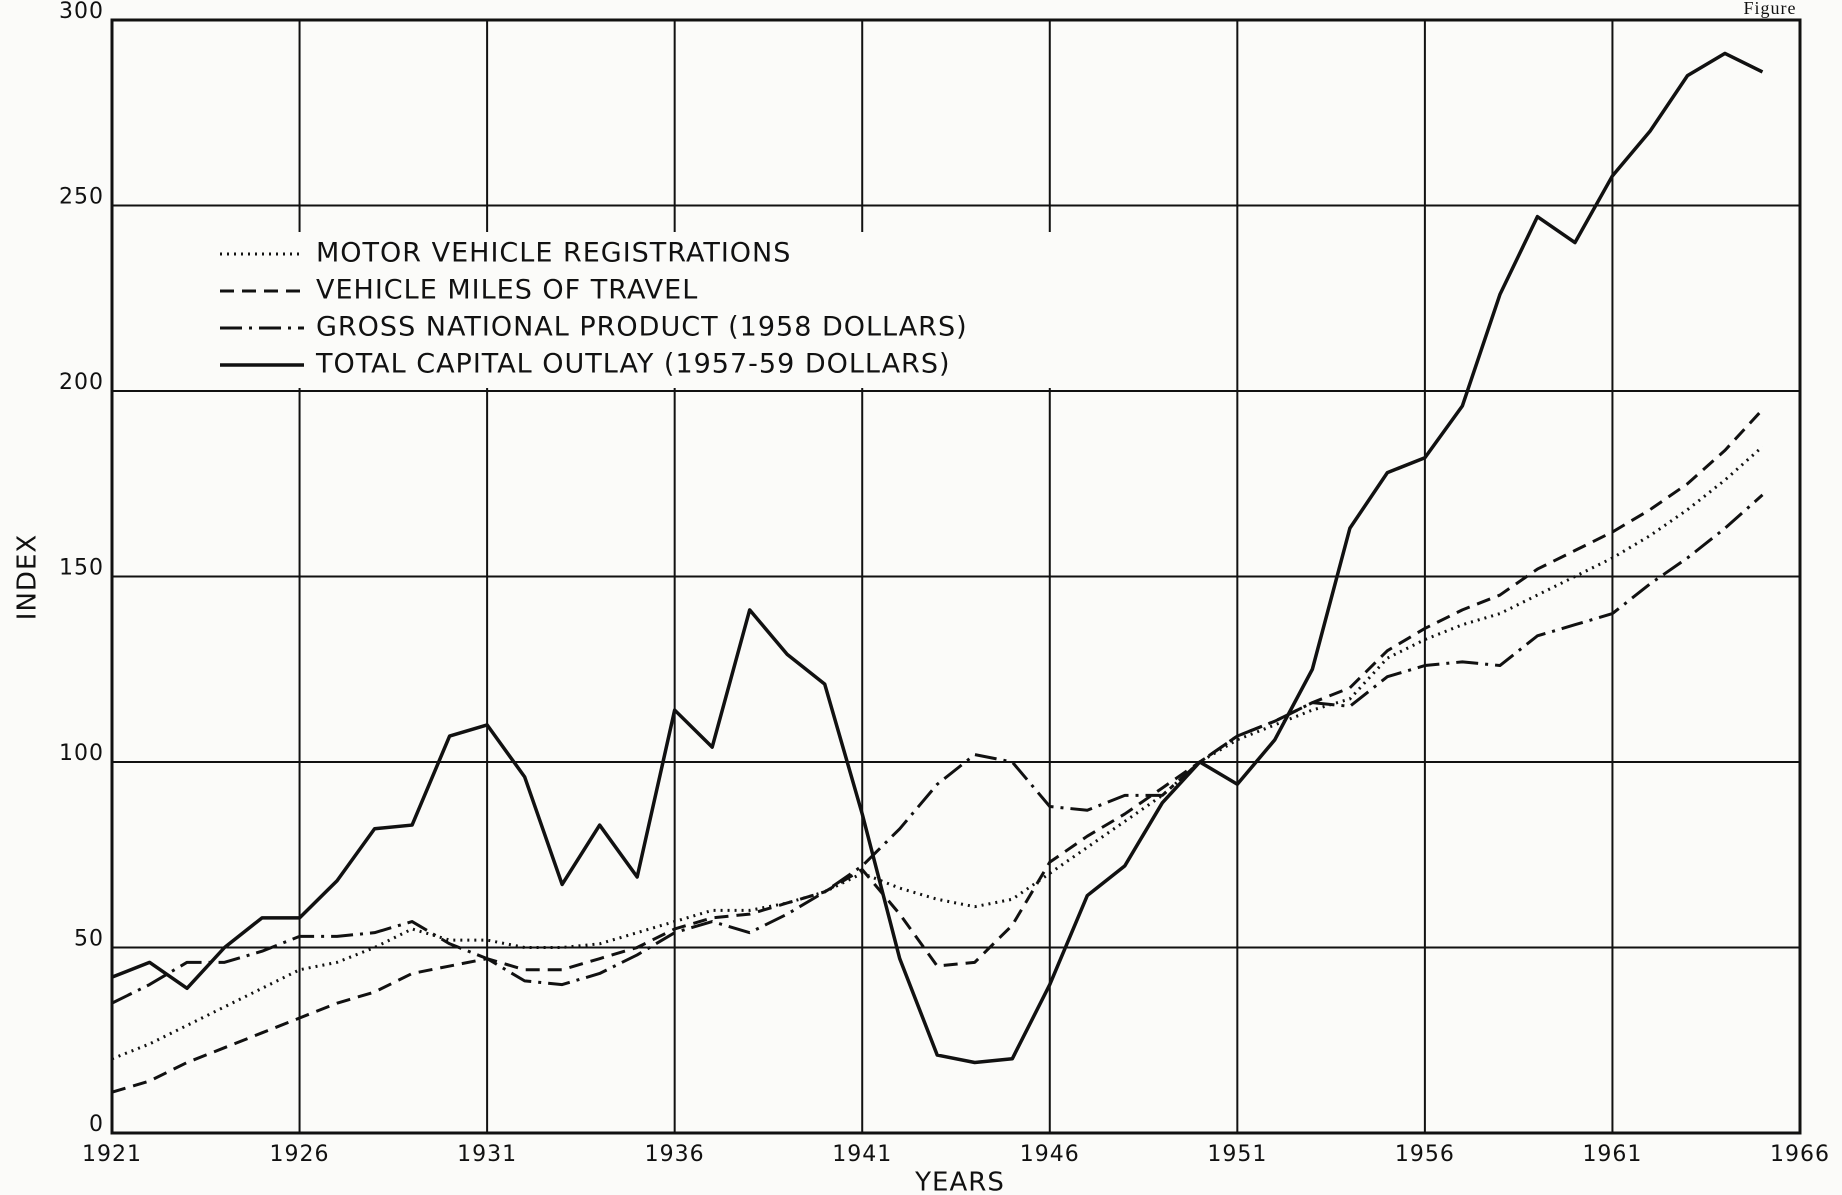  I want to click on y-tick-label: 50, so click(89, 939).